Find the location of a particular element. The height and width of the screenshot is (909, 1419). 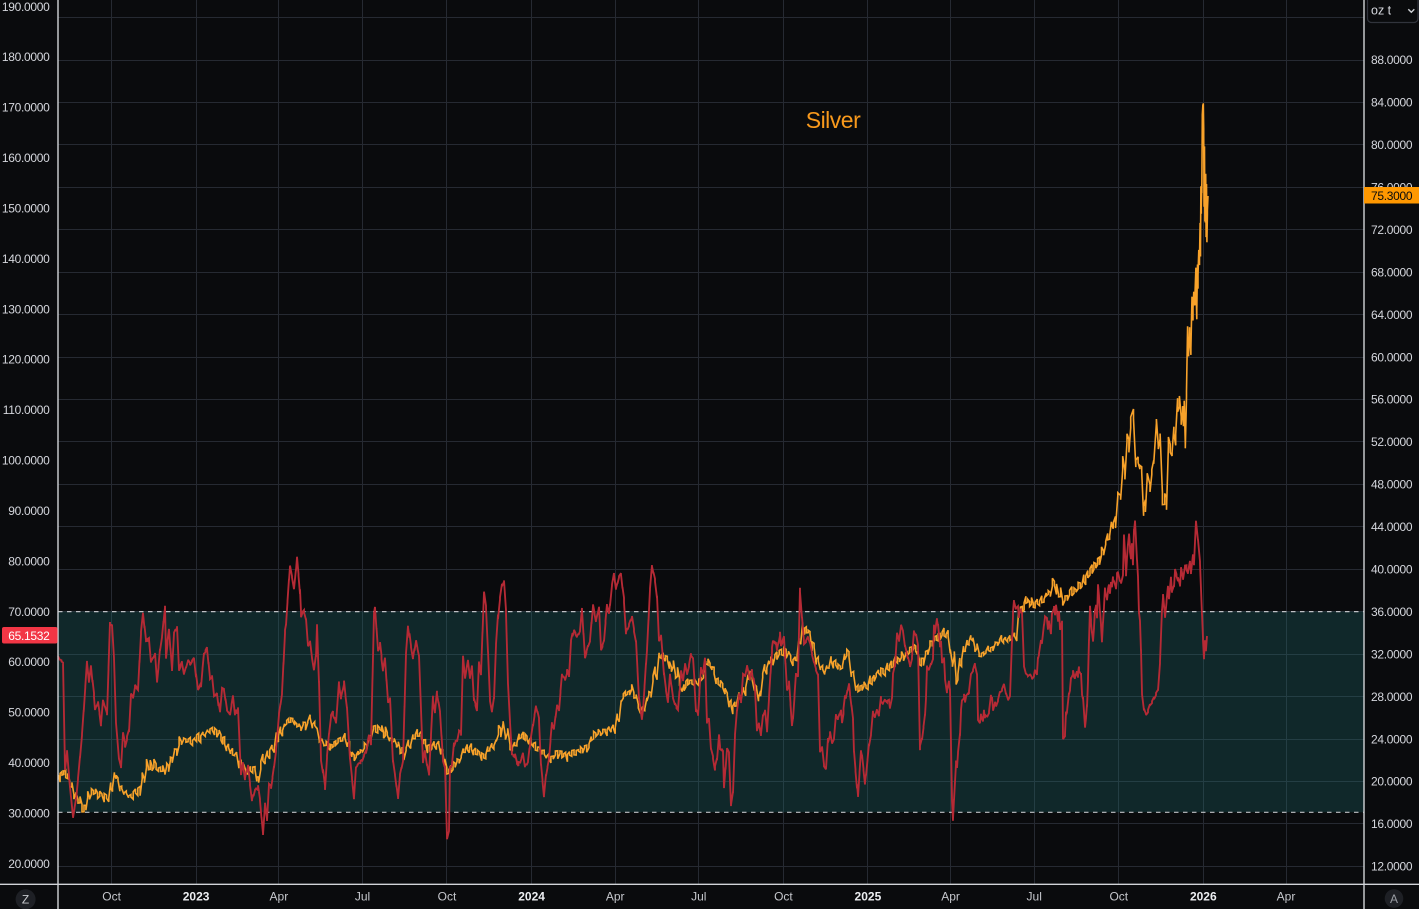

svg-text: Silver is located at coordinates (833, 120).